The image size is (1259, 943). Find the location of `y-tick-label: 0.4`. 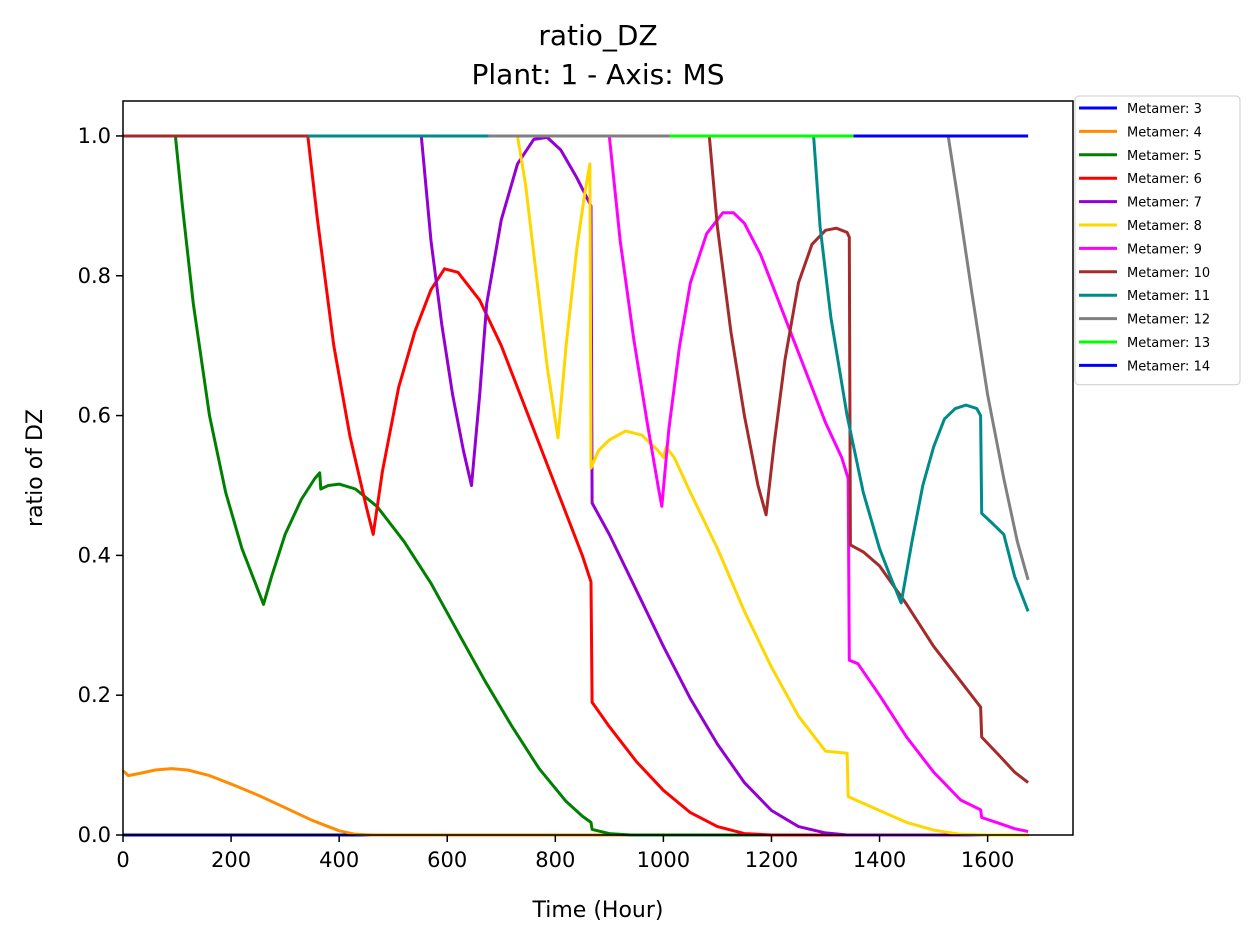

y-tick-label: 0.4 is located at coordinates (94, 555).